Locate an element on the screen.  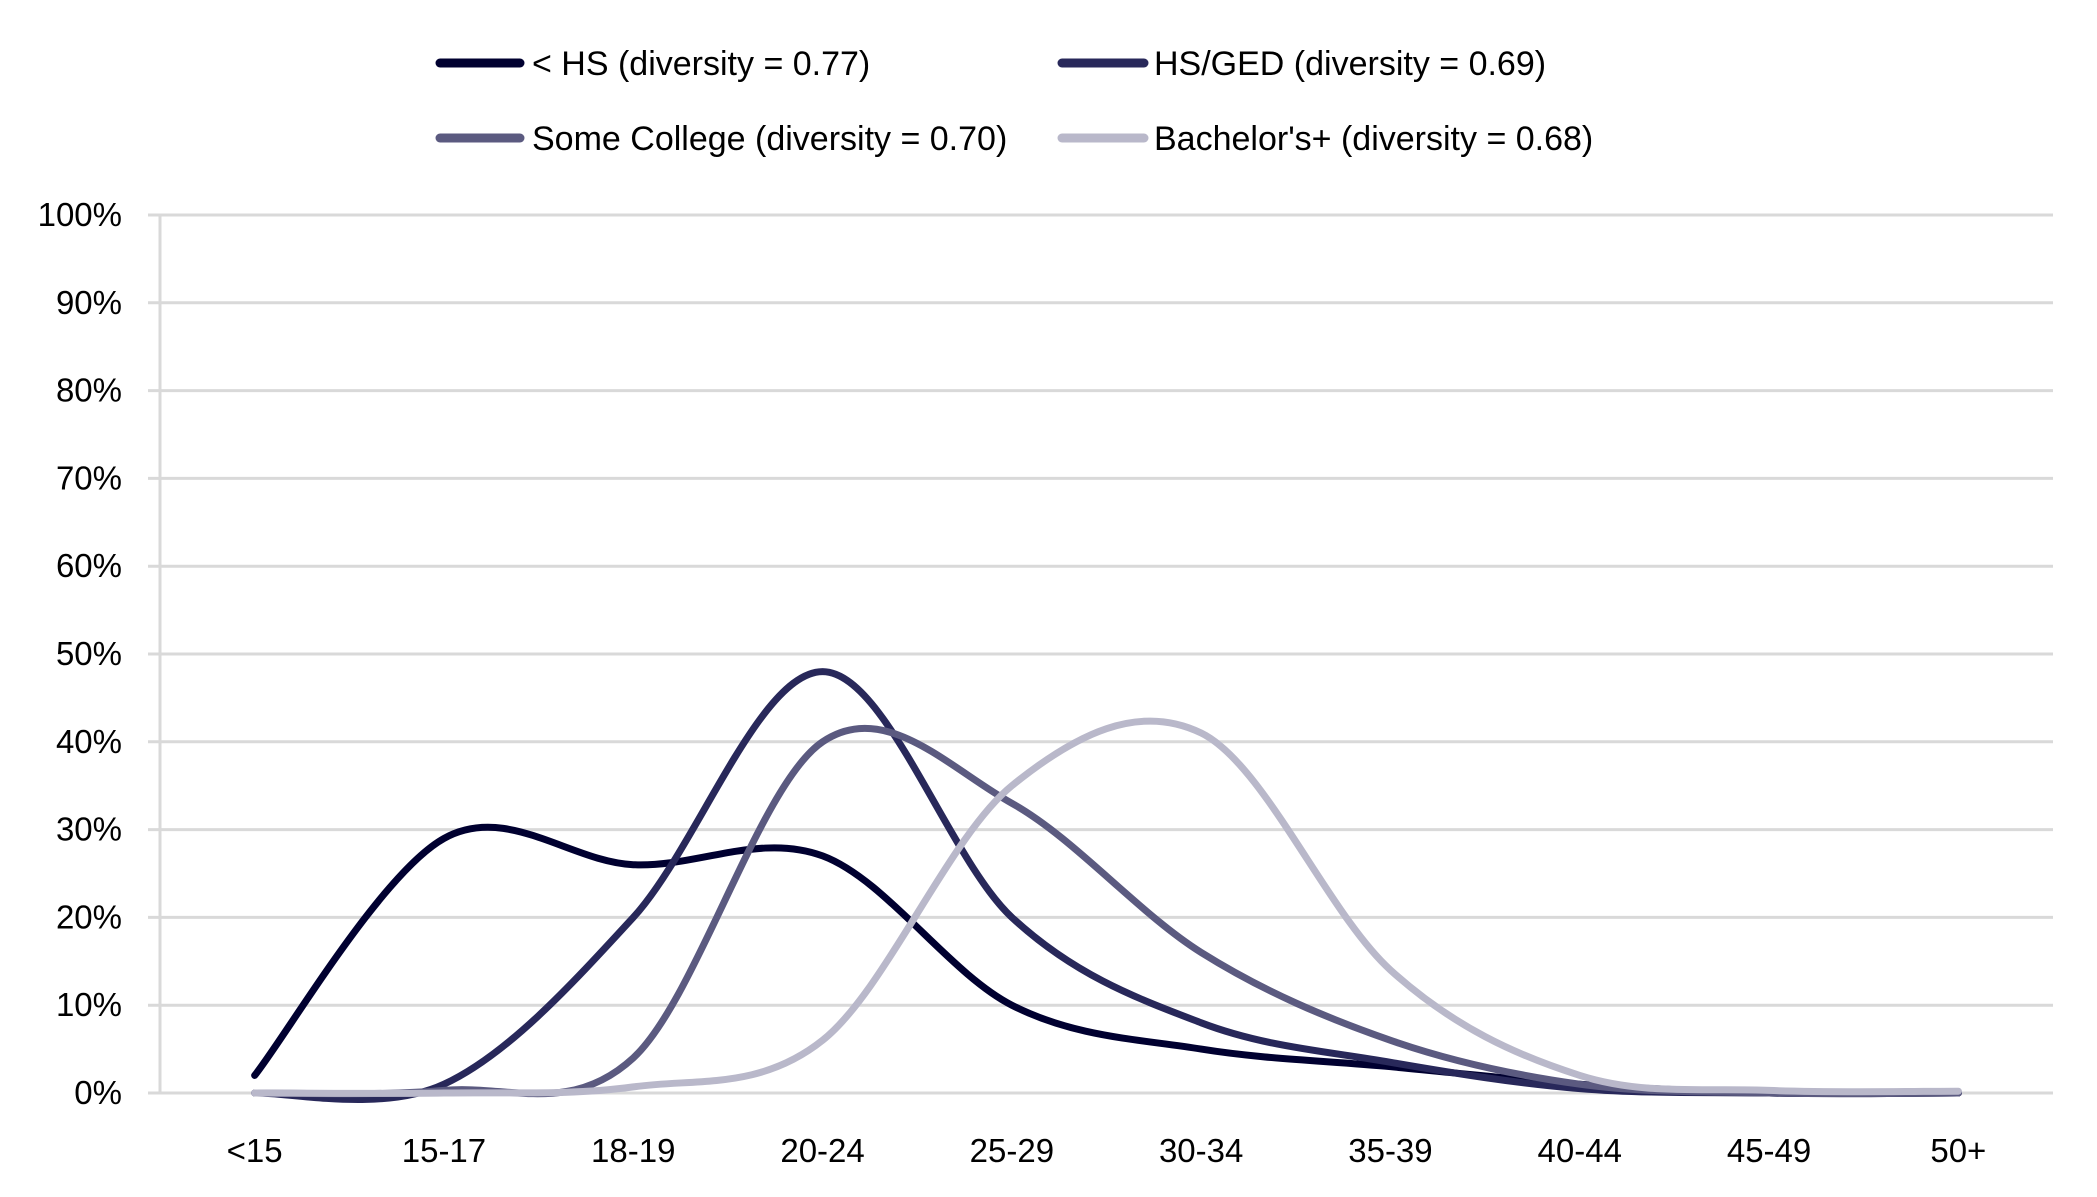
legend-label: Bachelor's+ (diversity = 0.68) is located at coordinates (1373, 139).